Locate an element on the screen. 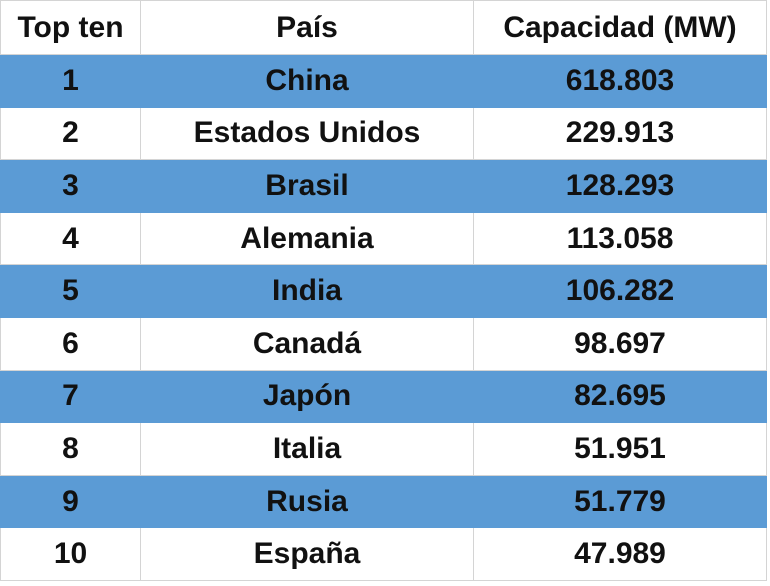 This screenshot has height=586, width=770. country-cell: China is located at coordinates (307, 81).